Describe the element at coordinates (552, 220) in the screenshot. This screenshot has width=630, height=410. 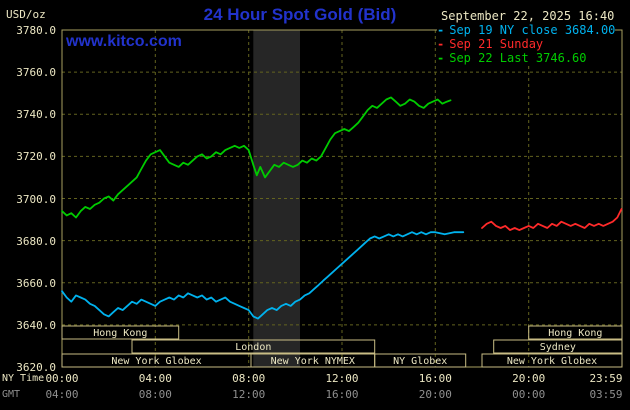
I see `series-sep-21-sunday` at that location.